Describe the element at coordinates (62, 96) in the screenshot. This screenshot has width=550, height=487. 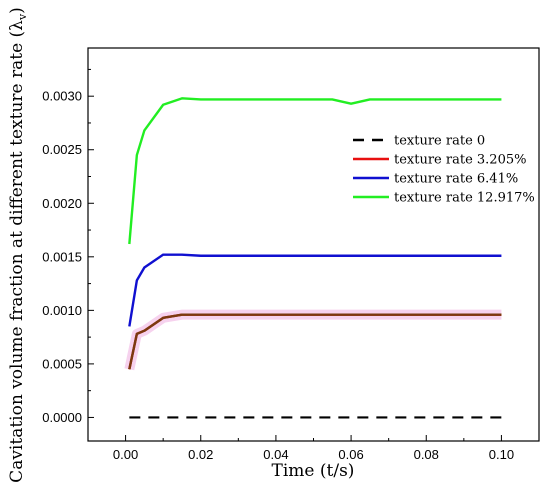
I see `y-tick-label: 0.0030` at that location.